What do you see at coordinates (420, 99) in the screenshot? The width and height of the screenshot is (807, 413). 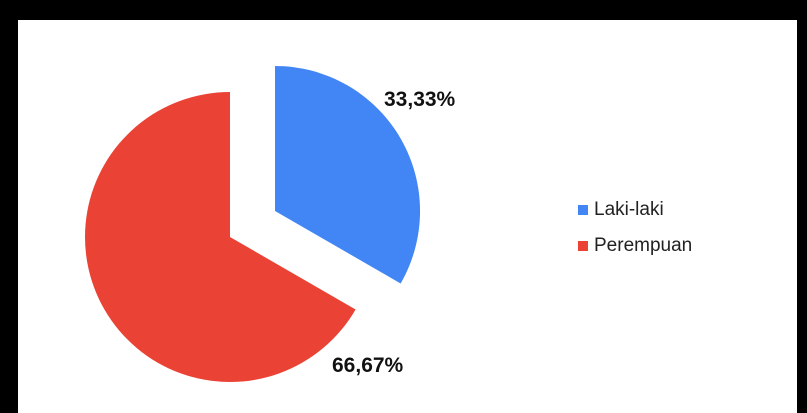 I see `data-label-laki-laki: 33,33%` at bounding box center [420, 99].